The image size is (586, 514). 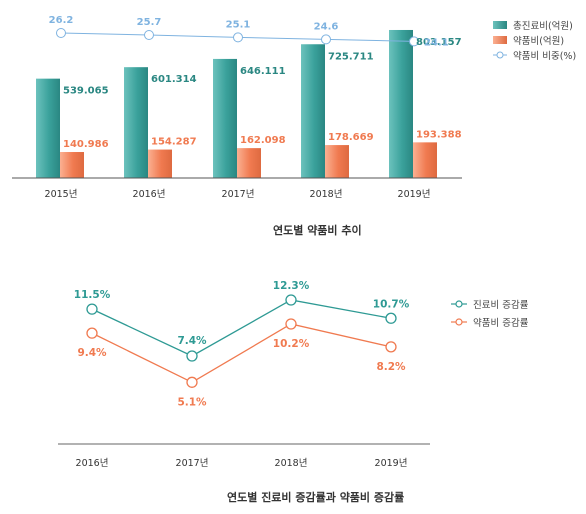 I want to click on data-label-drug-rate: 10.2%, so click(x=291, y=344).